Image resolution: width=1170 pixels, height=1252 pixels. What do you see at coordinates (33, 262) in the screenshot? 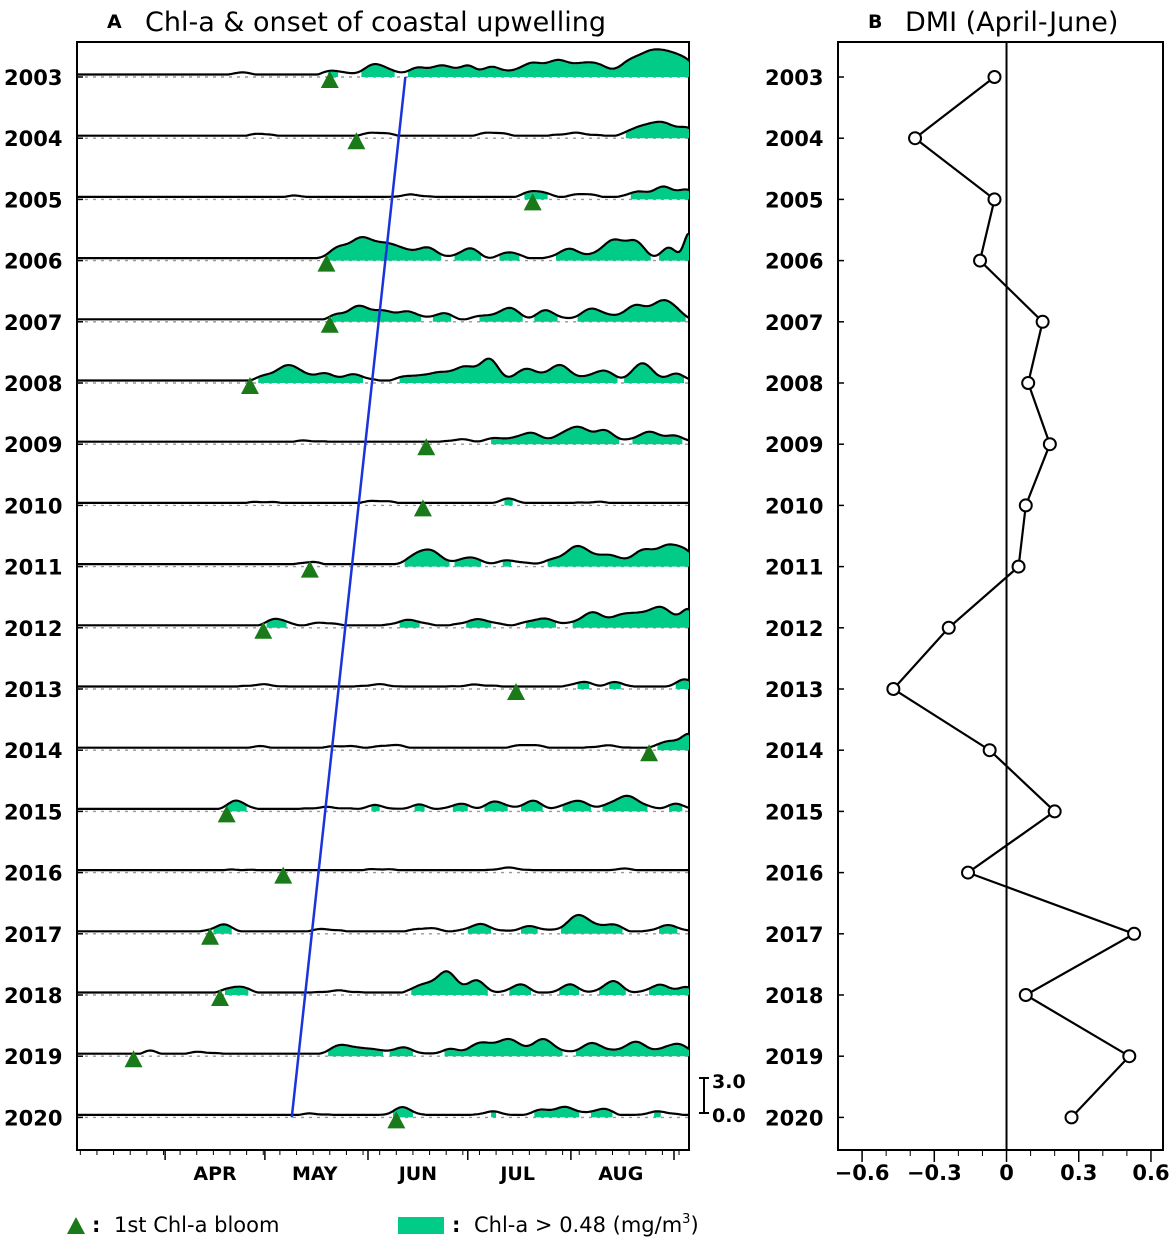
I see `year-label-2006: 2006` at bounding box center [33, 262].